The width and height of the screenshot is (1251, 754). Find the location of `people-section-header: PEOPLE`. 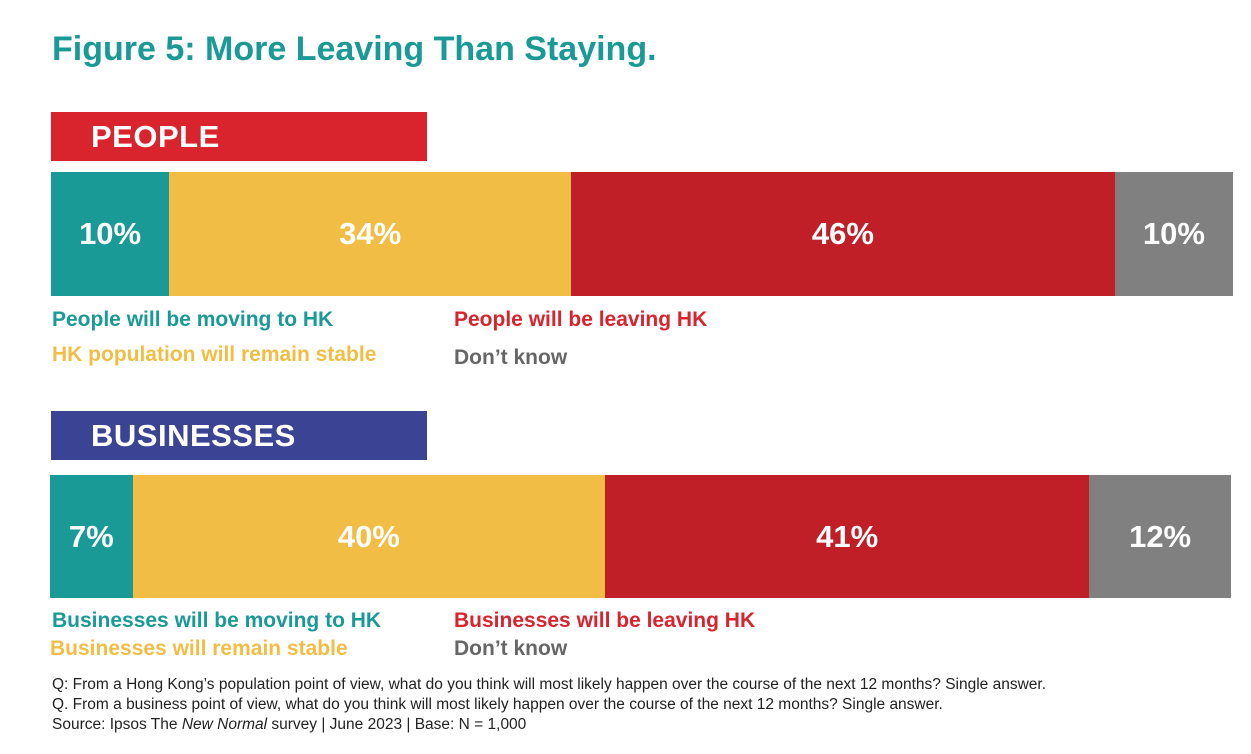

people-section-header: PEOPLE is located at coordinates (239, 136).